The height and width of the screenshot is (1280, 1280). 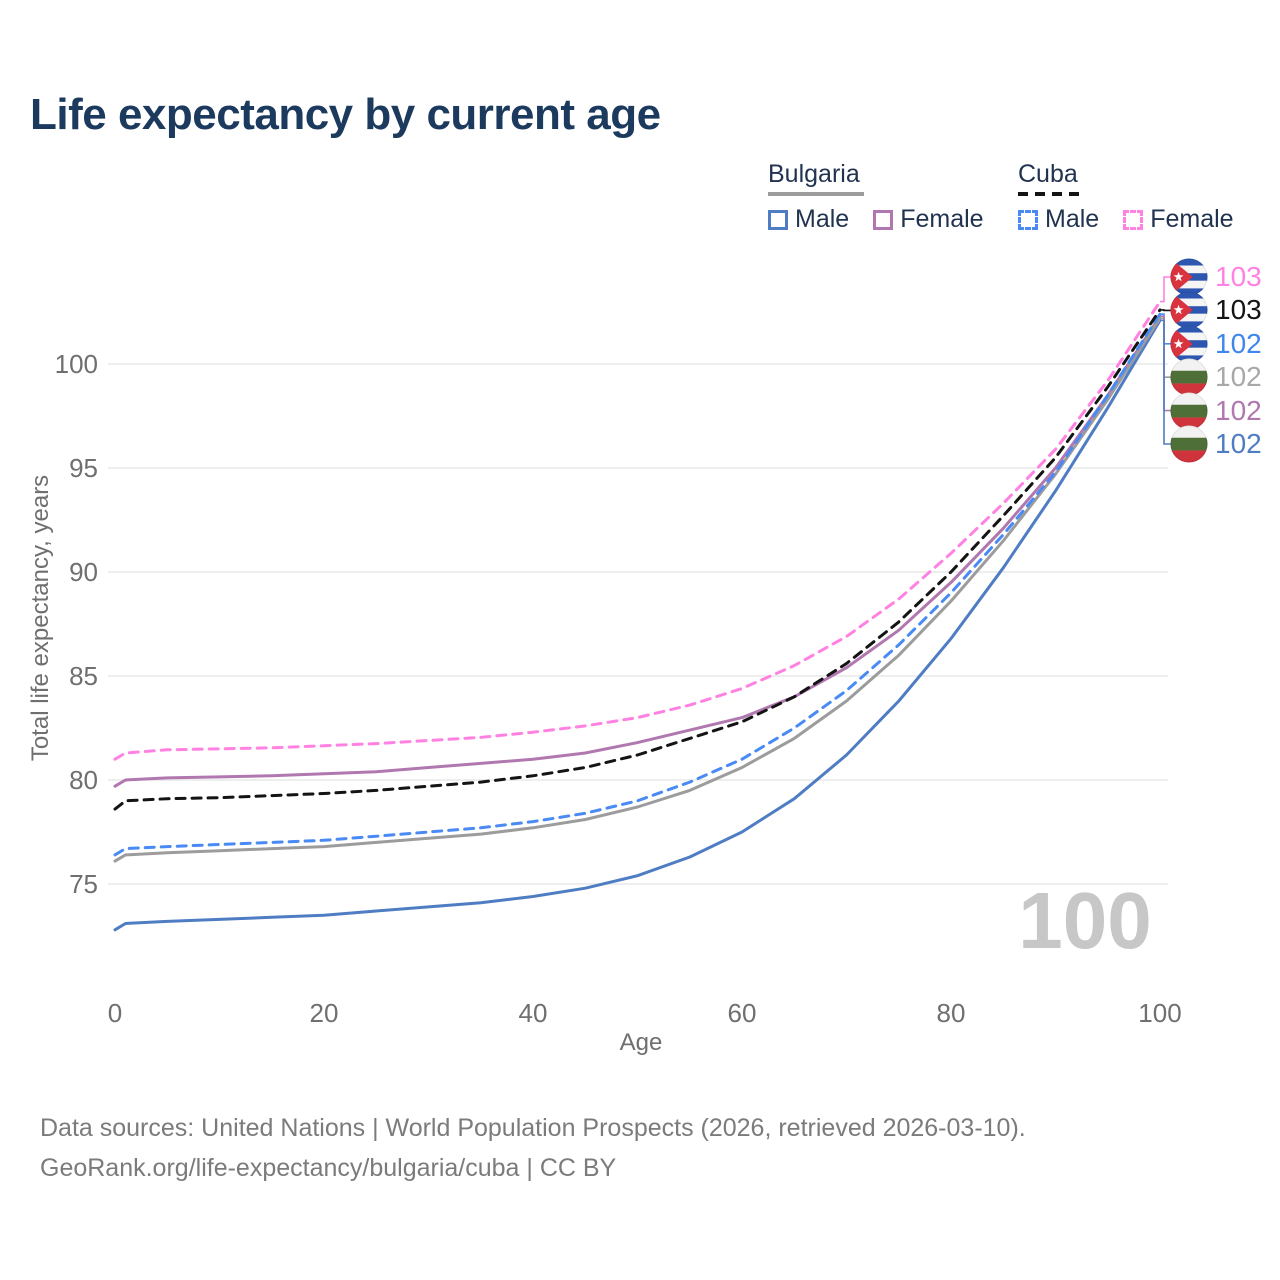 What do you see at coordinates (115, 1013) in the screenshot?
I see `x-tick-label: 0` at bounding box center [115, 1013].